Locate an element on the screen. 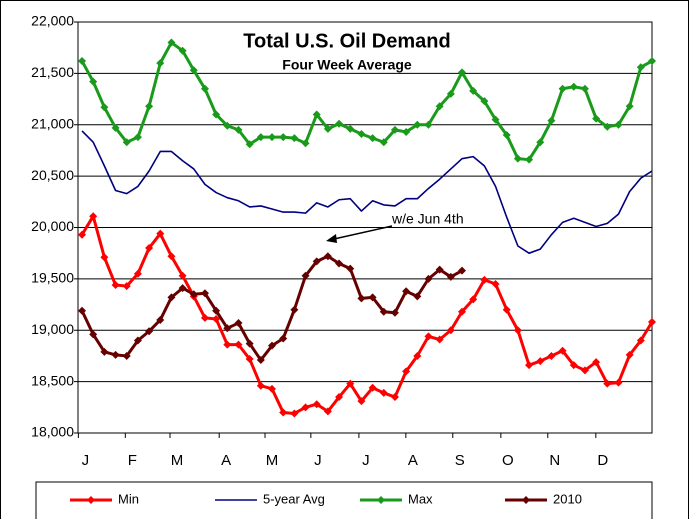 The height and width of the screenshot is (524, 689). y-tick-label: 22,000 is located at coordinates (52, 21).